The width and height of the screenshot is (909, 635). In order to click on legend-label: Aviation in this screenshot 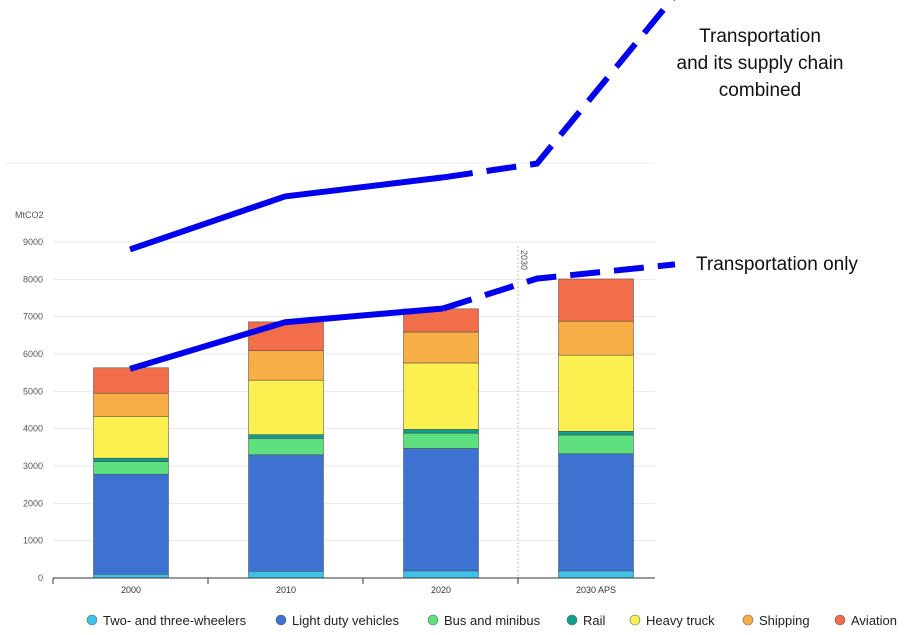, I will do `click(874, 620)`.